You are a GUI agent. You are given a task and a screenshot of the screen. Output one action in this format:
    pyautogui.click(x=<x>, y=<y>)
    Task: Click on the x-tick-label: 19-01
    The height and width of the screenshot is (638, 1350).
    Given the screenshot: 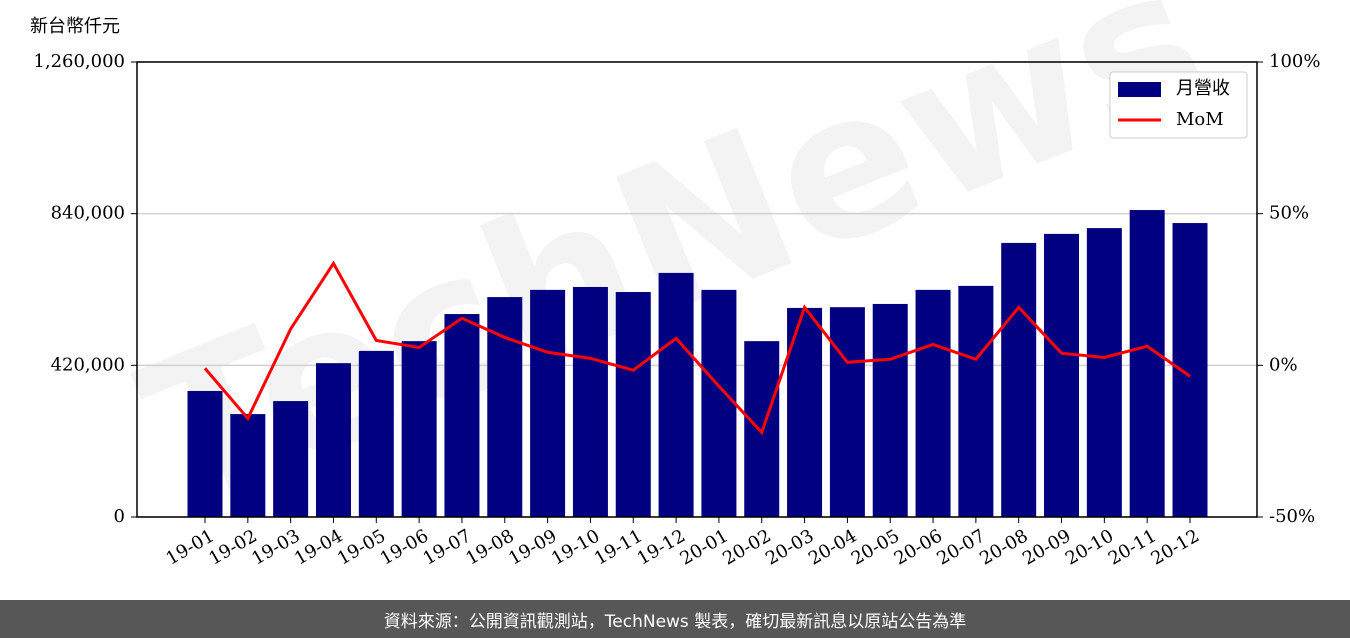 What is the action you would take?
    pyautogui.click(x=190, y=547)
    